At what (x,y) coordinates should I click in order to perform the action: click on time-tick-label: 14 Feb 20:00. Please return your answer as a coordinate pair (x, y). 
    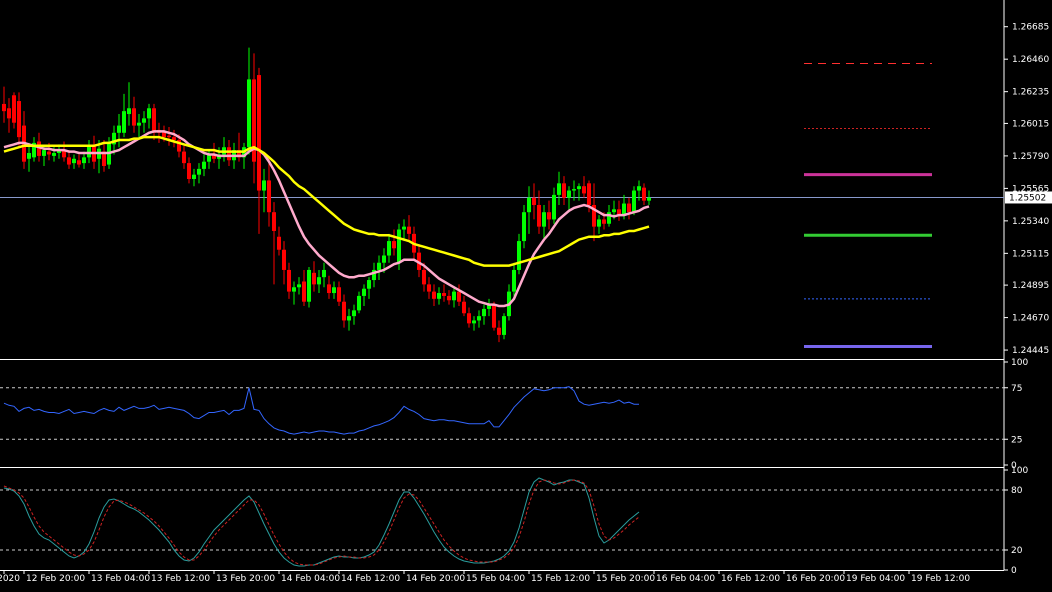
    Looking at the image, I should click on (435, 579).